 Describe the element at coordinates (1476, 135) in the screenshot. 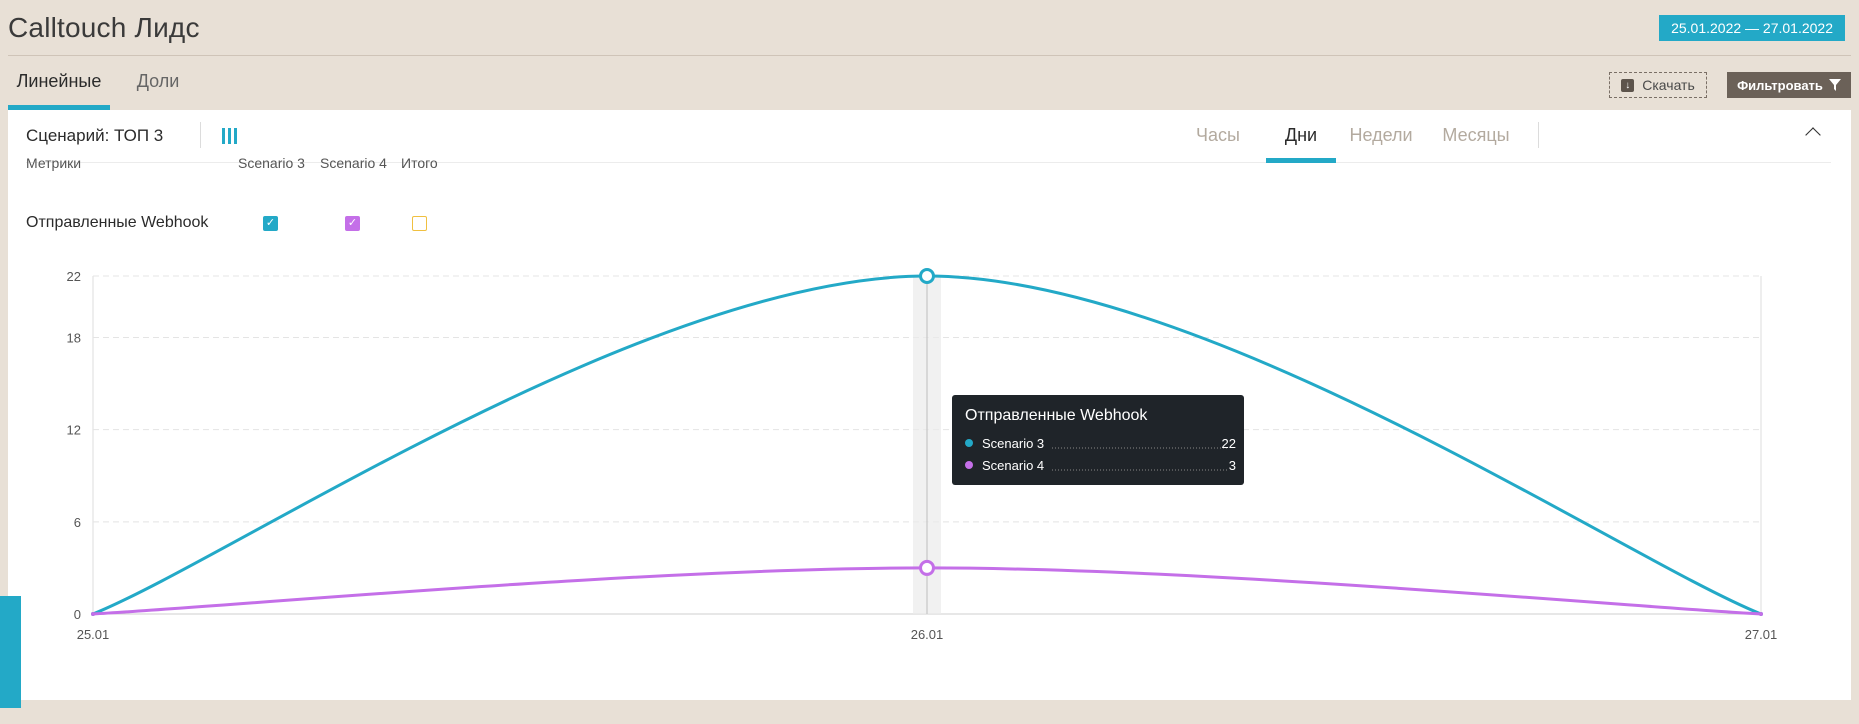

I see `period-months: Месяцы` at that location.